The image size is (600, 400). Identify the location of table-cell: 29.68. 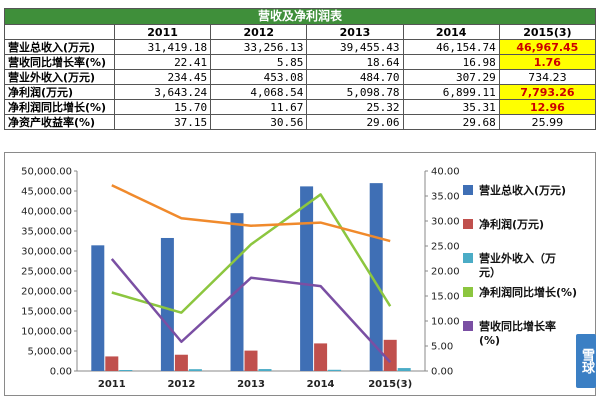
(451, 122).